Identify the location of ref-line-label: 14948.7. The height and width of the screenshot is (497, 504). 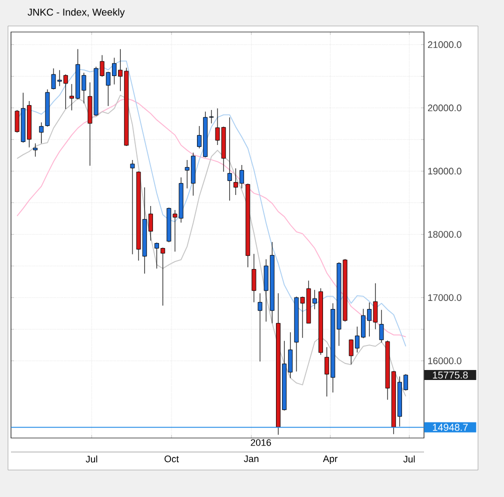
(450, 427).